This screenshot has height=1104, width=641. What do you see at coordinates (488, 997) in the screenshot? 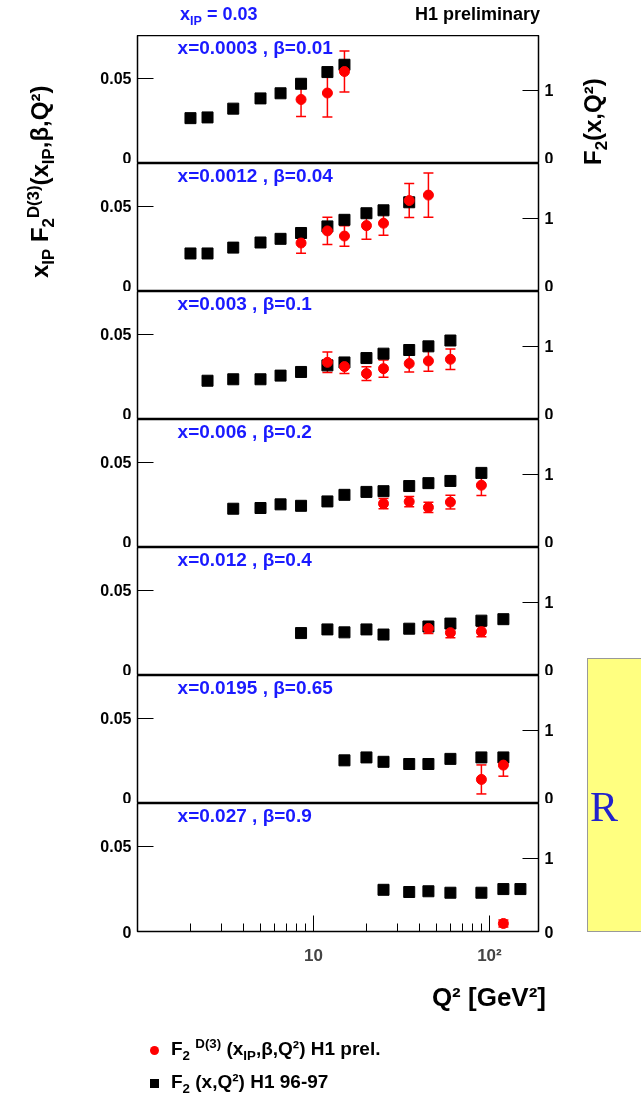
I see `x-axis-title: Q² [GeV²]` at bounding box center [488, 997].